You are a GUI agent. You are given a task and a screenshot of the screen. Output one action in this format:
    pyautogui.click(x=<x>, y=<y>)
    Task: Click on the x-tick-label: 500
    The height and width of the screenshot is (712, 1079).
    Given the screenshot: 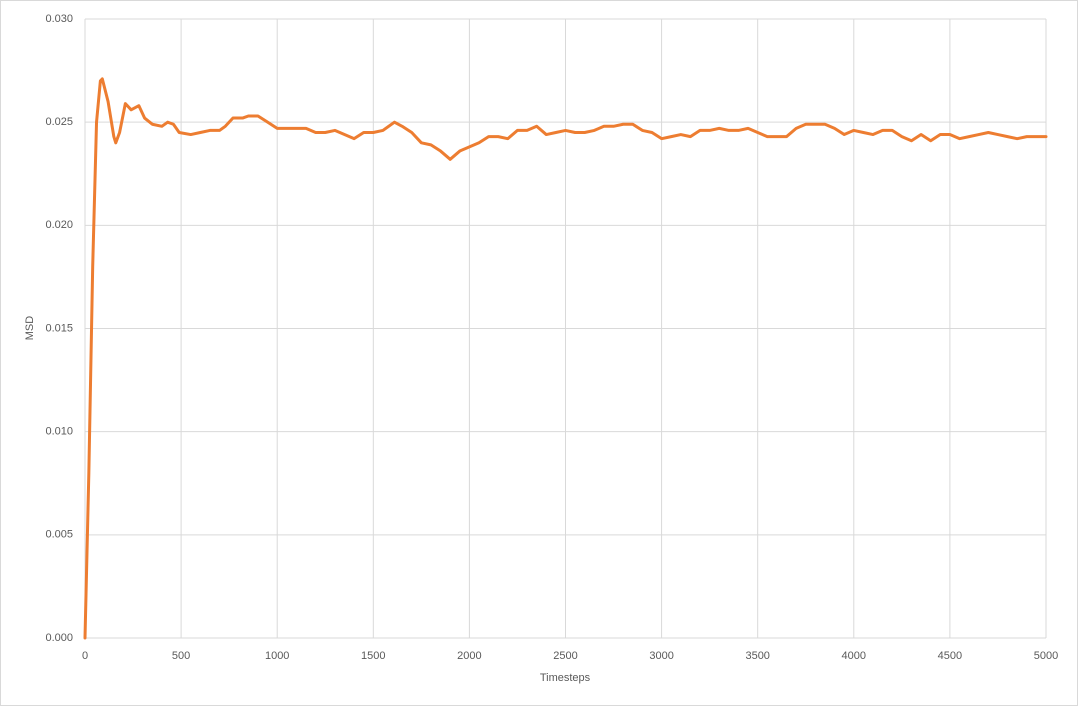 What is the action you would take?
    pyautogui.click(x=181, y=656)
    